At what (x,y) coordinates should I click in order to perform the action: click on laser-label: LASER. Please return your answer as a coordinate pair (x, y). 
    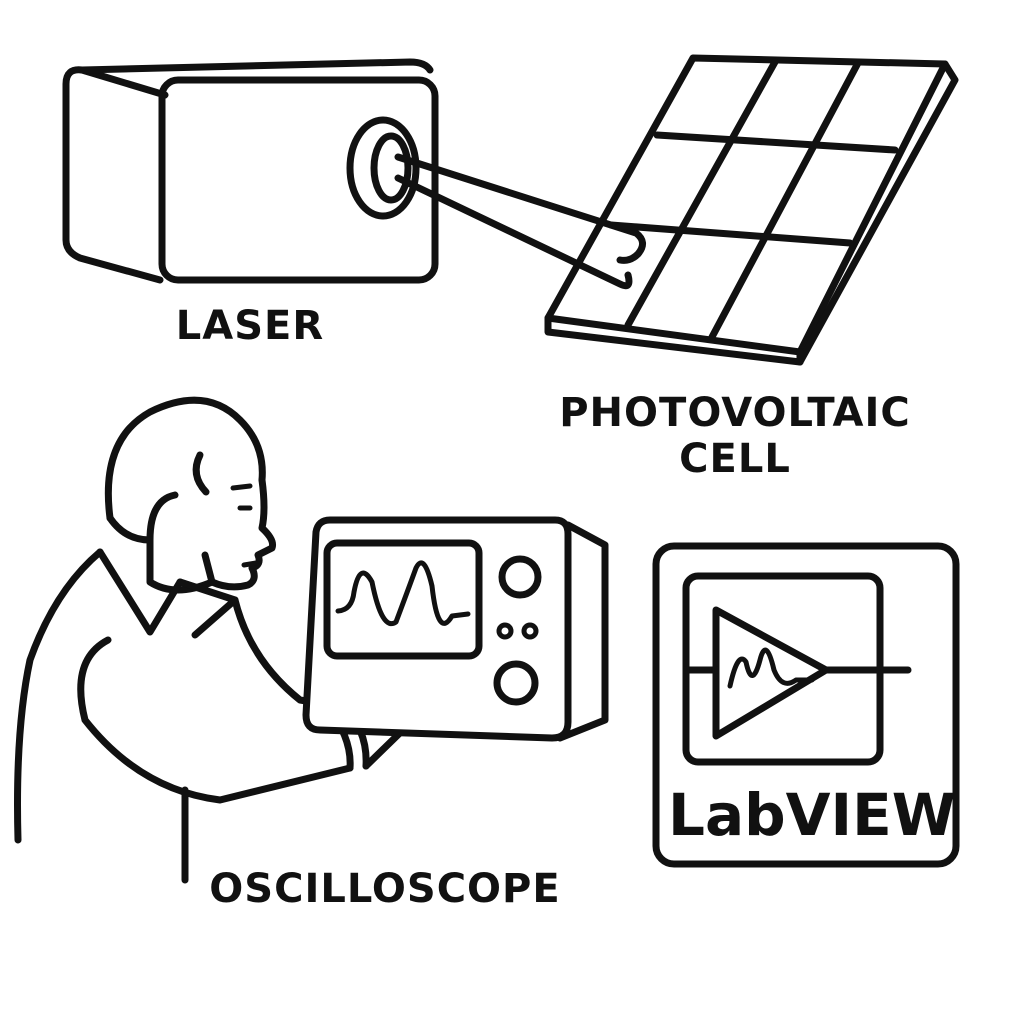
    Looking at the image, I should click on (250, 326).